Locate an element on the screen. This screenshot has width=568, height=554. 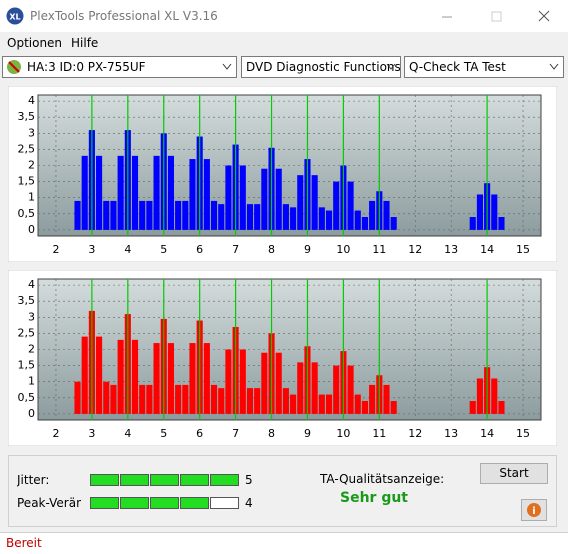
menu-item: Optionen is located at coordinates (35, 43).